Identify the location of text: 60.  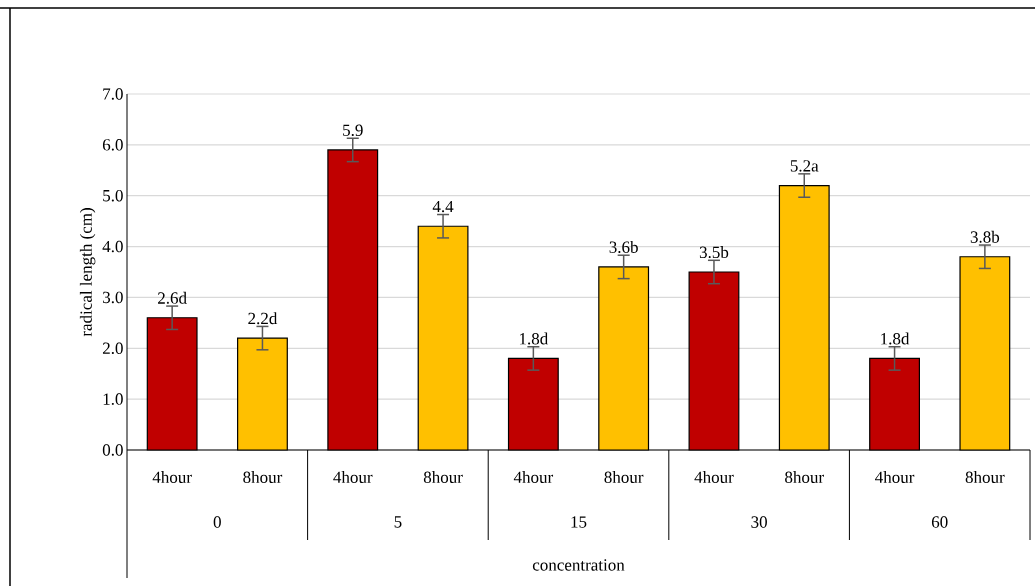
(939, 522).